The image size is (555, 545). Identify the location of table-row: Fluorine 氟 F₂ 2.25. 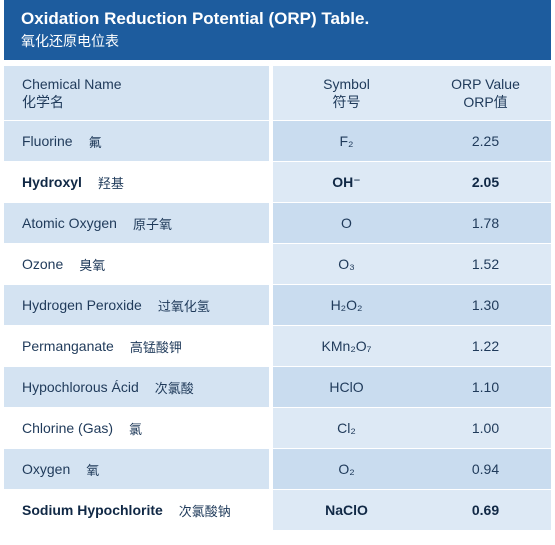
(277, 141).